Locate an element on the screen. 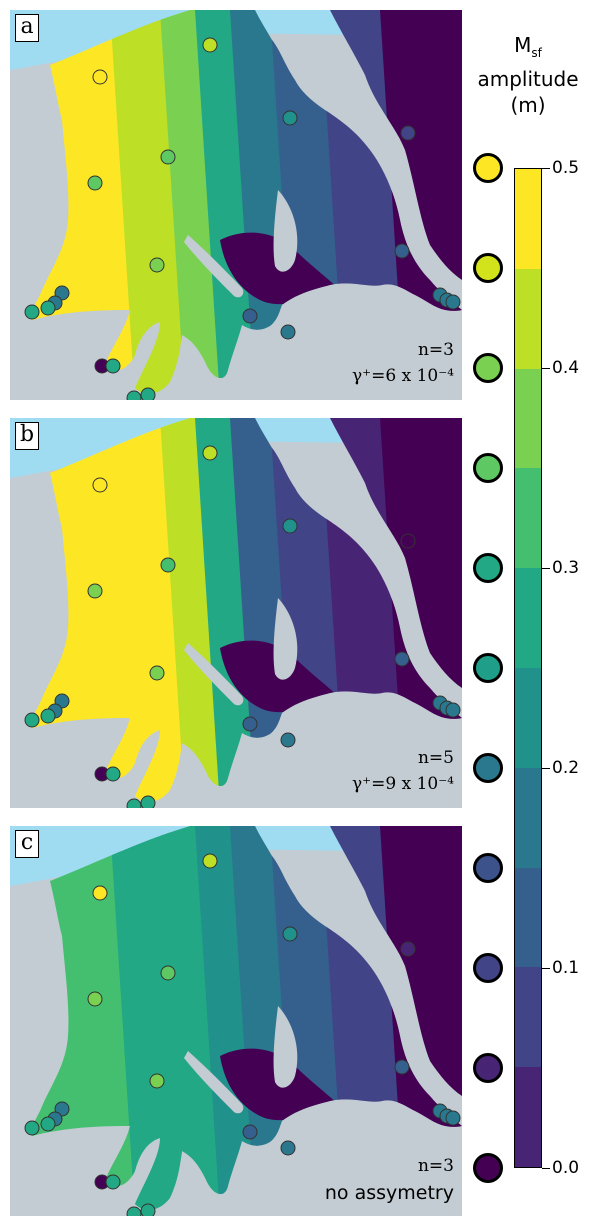  panel-label-b: b is located at coordinates (27, 436).